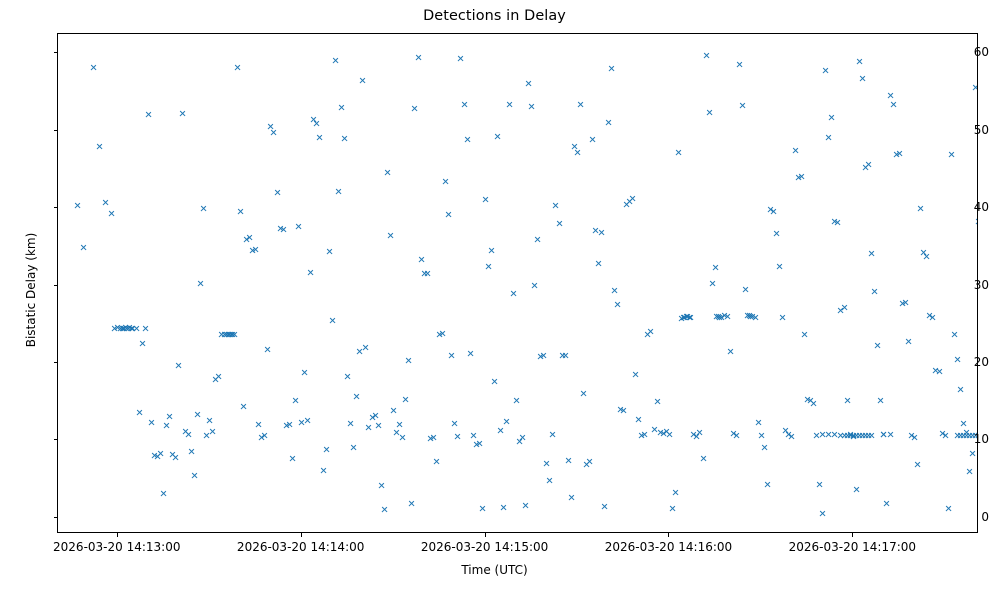  What do you see at coordinates (981, 361) in the screenshot?
I see `y-tick-label: 20` at bounding box center [981, 361].